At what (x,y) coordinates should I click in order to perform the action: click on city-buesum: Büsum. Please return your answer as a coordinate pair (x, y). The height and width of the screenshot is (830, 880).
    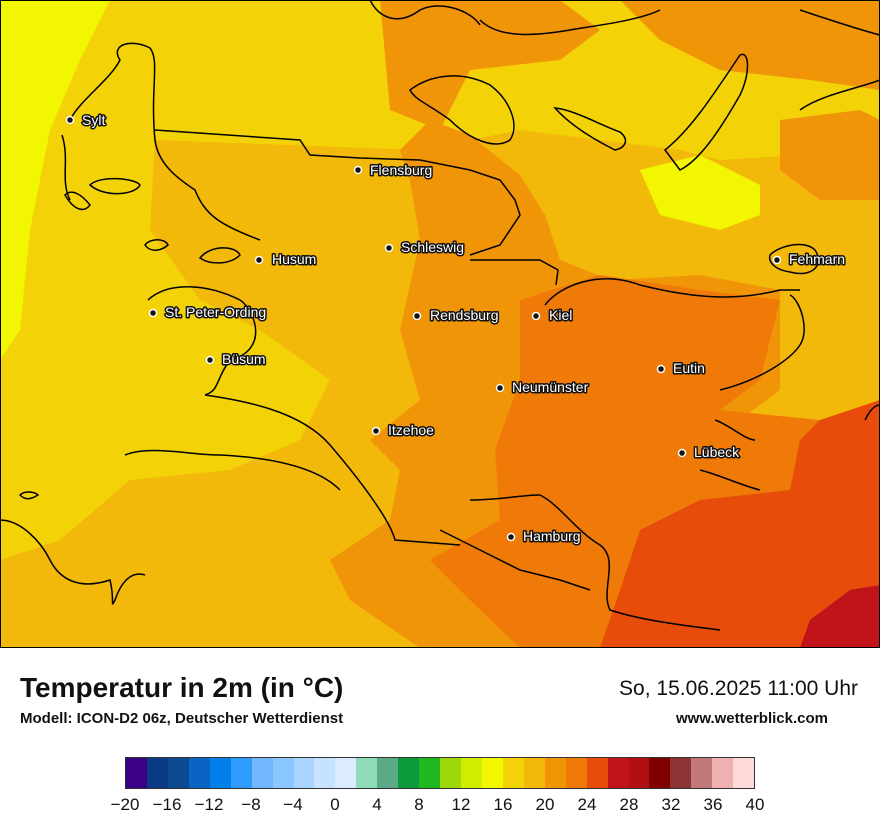
    Looking at the image, I should click on (236, 359).